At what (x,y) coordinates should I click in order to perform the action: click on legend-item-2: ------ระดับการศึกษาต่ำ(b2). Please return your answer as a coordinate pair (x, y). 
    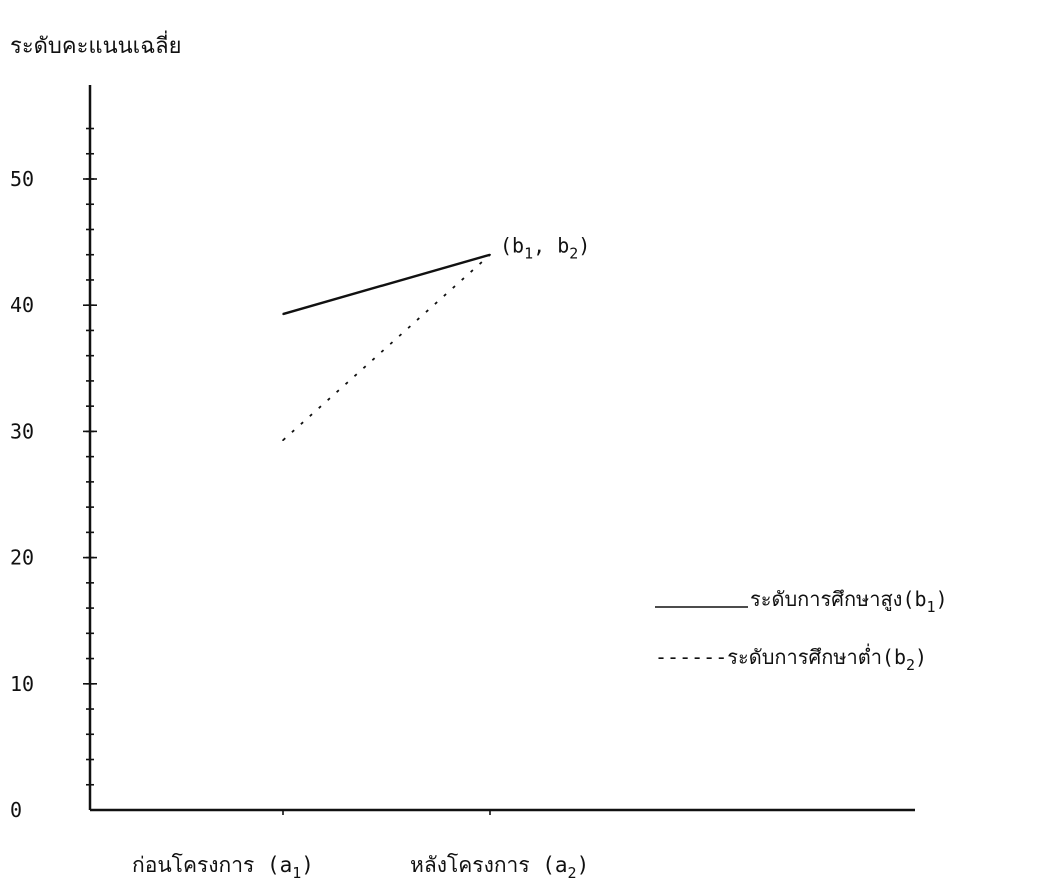
    Looking at the image, I should click on (791, 658).